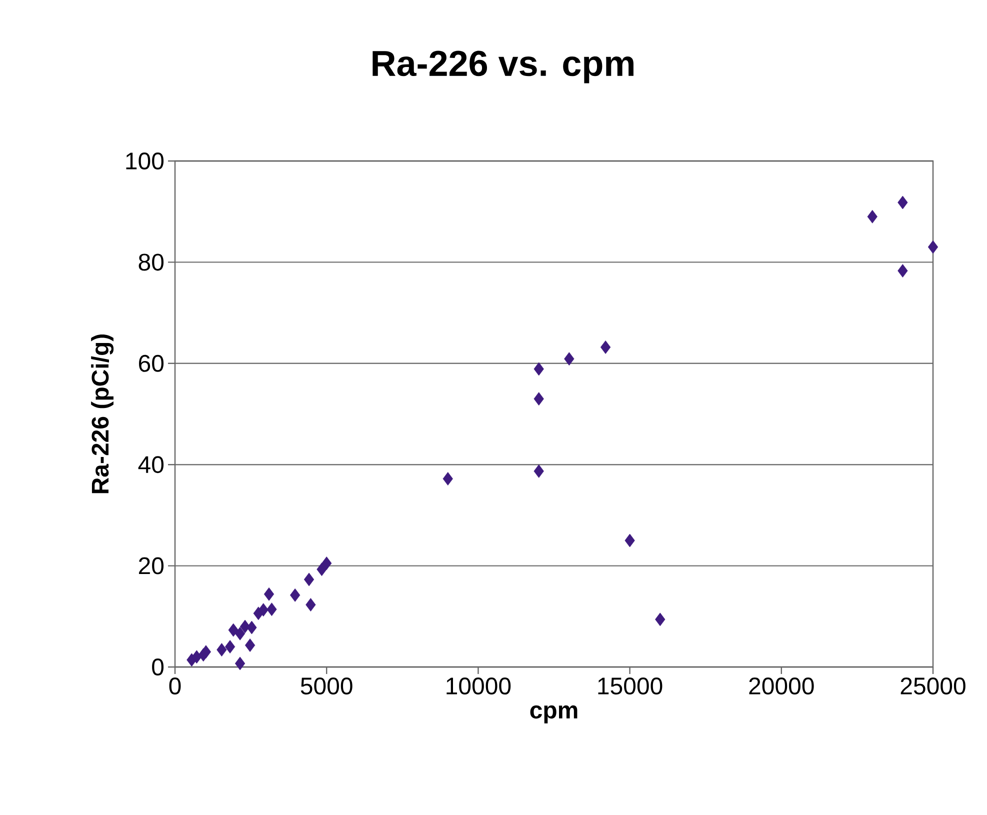 Image resolution: width=987 pixels, height=815 pixels. What do you see at coordinates (326, 686) in the screenshot?
I see `x-tick-label: 5000` at bounding box center [326, 686].